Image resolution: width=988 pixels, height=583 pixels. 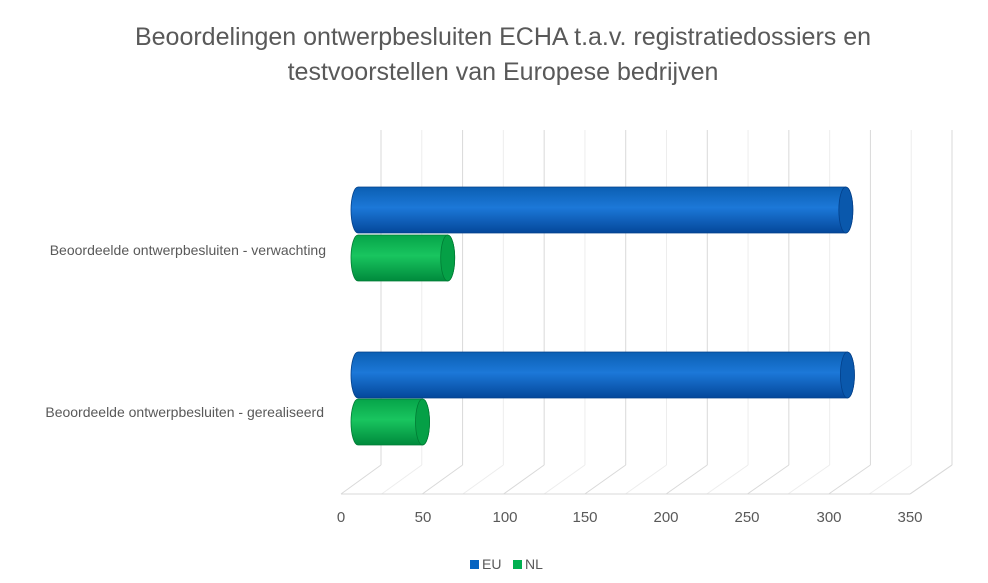 I want to click on legend-swatch-nl, so click(x=517, y=564).